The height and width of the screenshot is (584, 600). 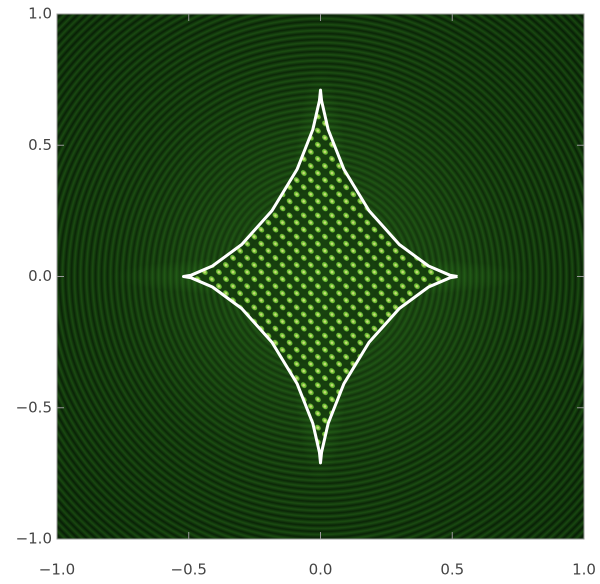 What do you see at coordinates (57, 570) in the screenshot?
I see `x-tick-label: −1.0` at bounding box center [57, 570].